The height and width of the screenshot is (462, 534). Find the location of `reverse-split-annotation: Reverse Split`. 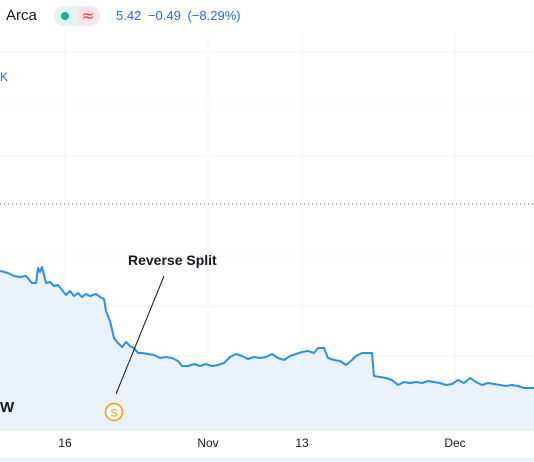

reverse-split-annotation: Reverse Split is located at coordinates (172, 260).